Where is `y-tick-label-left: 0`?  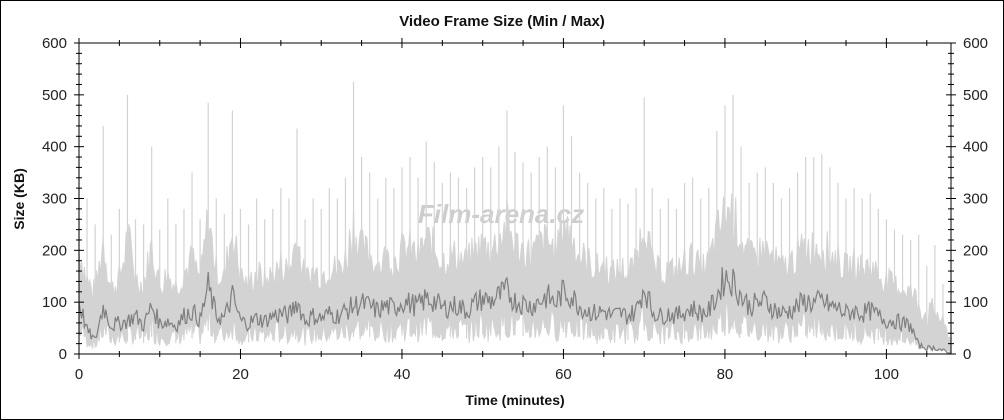
y-tick-label-left: 0 is located at coordinates (63, 354).